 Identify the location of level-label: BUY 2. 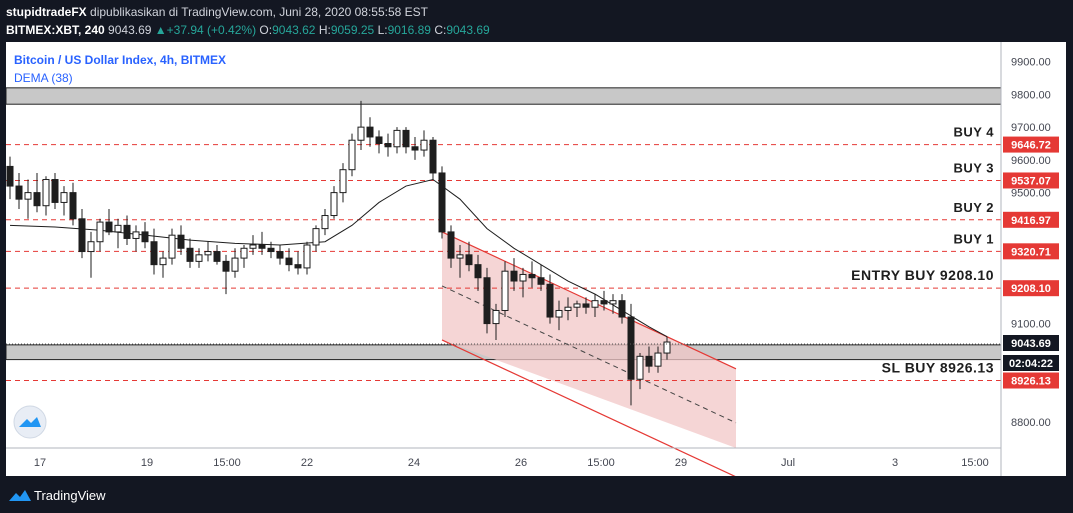
(973, 207).